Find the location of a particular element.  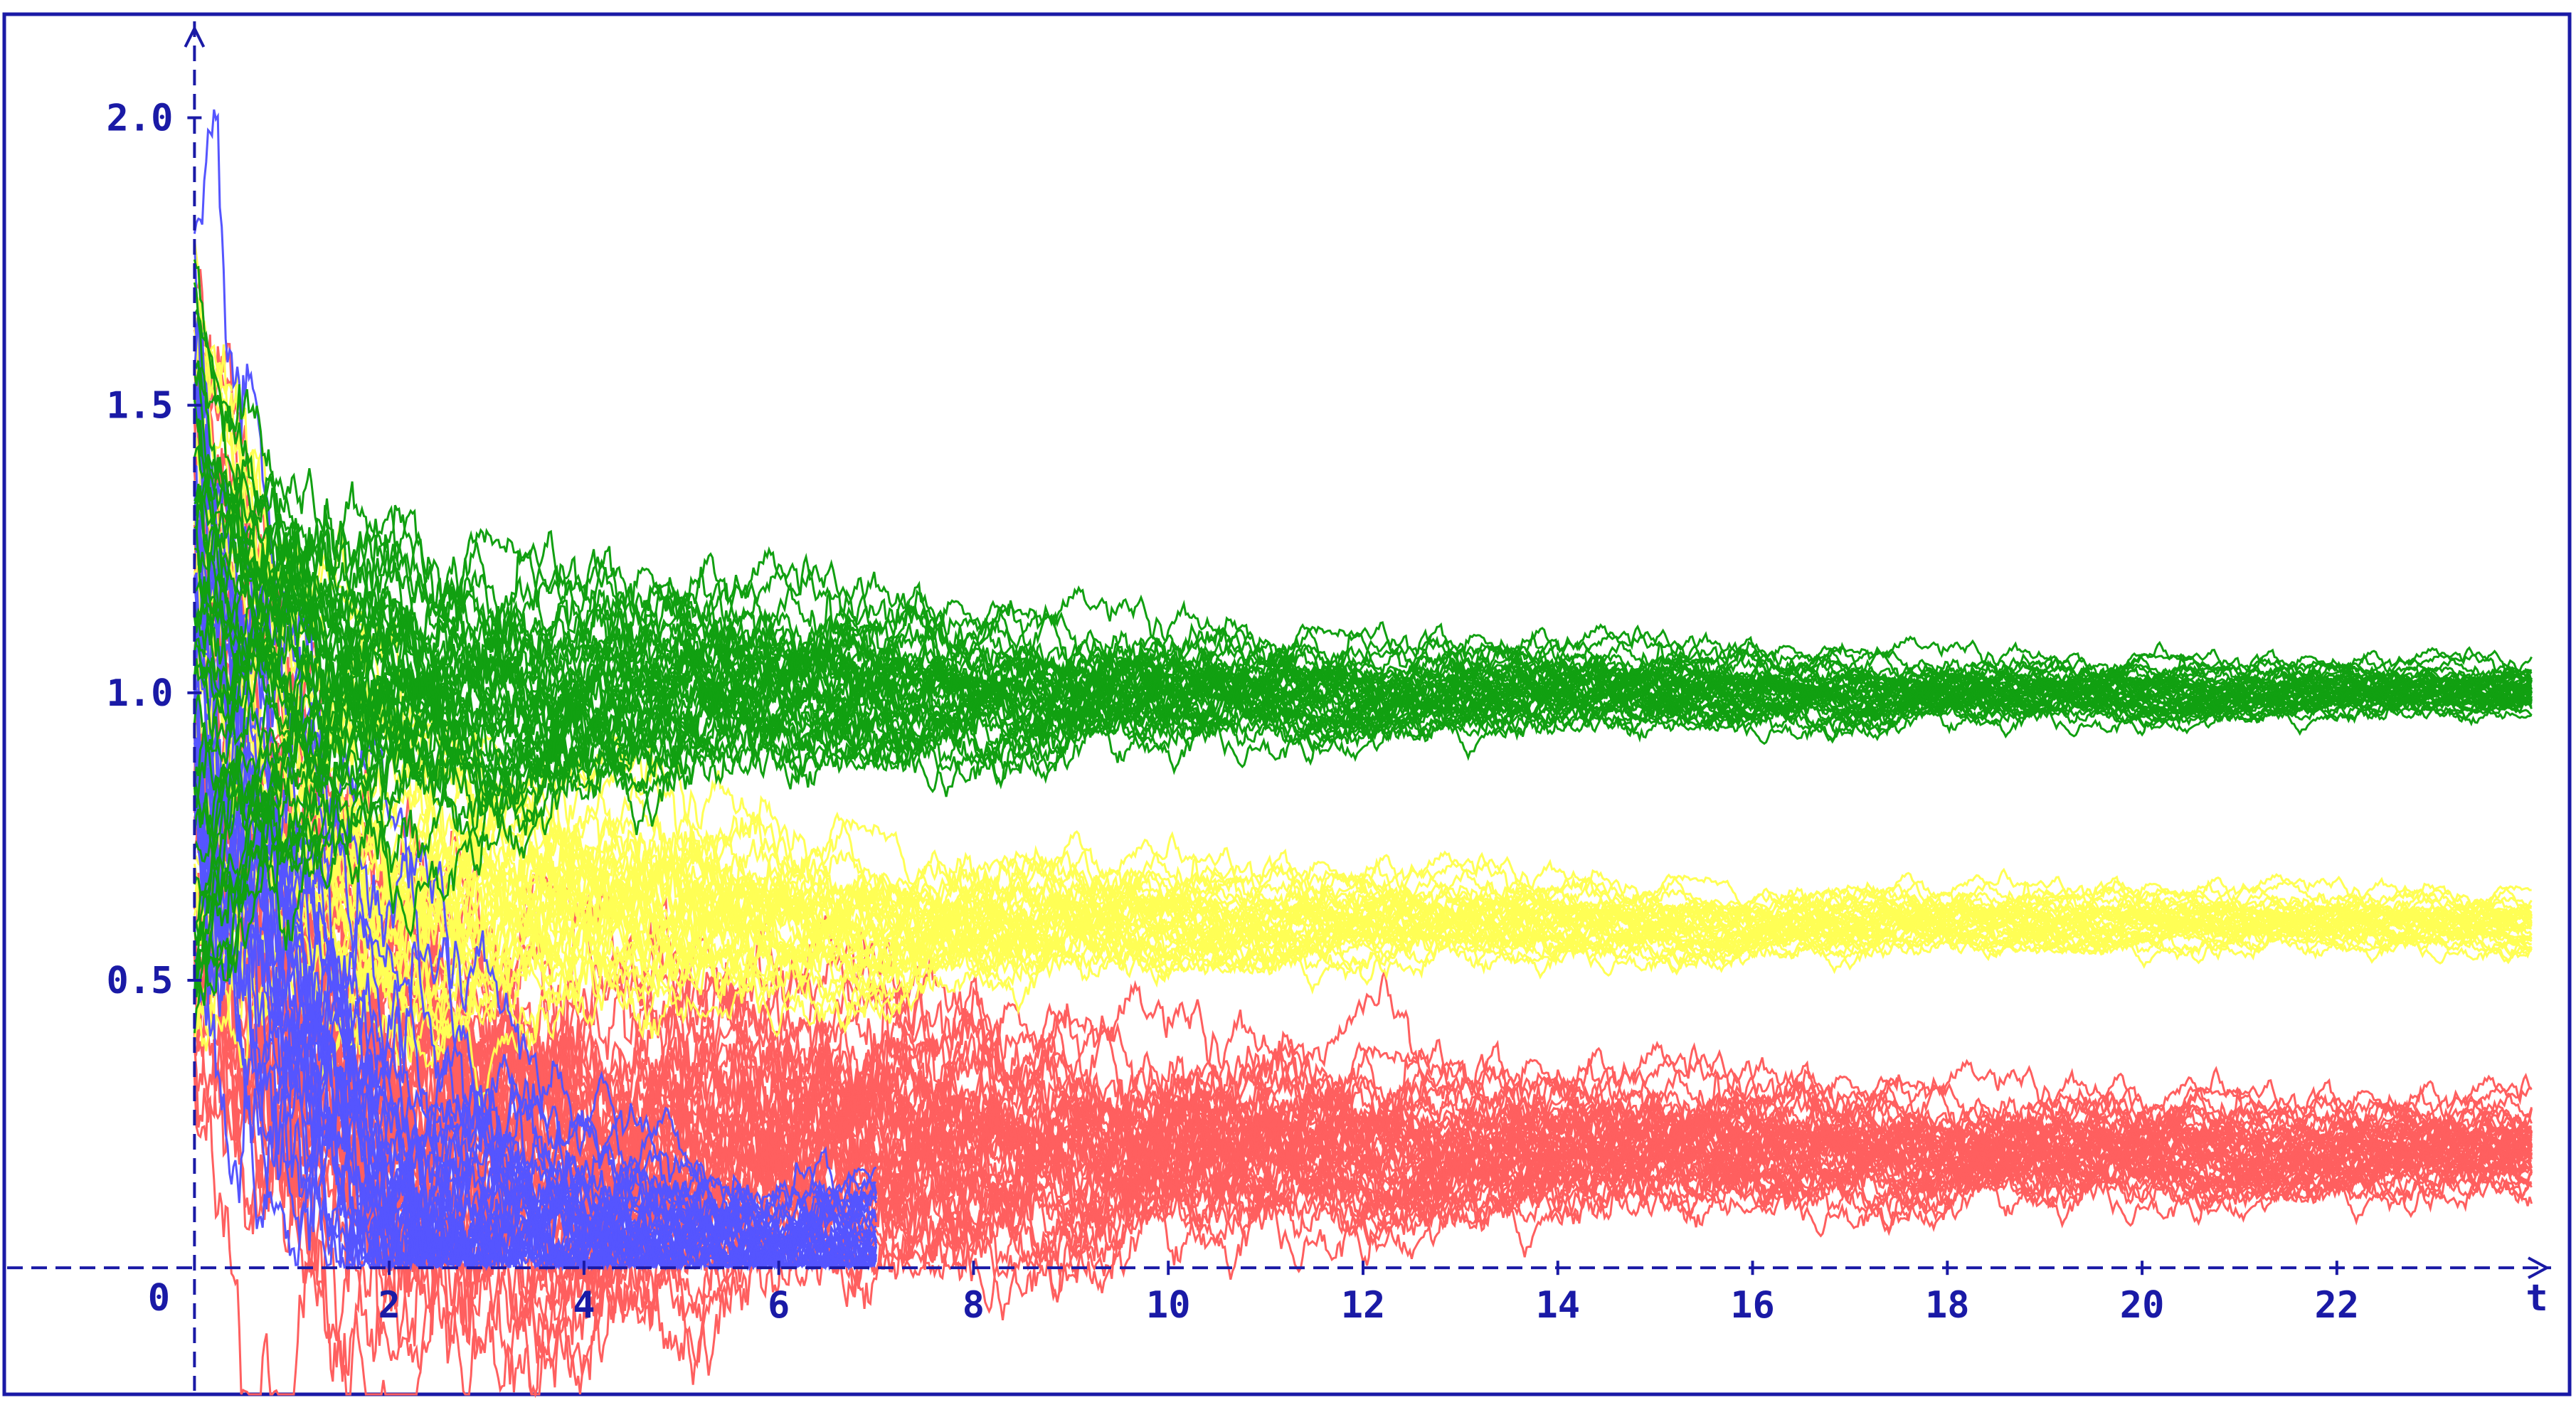

x-tick-label: 10 is located at coordinates (1168, 1305).